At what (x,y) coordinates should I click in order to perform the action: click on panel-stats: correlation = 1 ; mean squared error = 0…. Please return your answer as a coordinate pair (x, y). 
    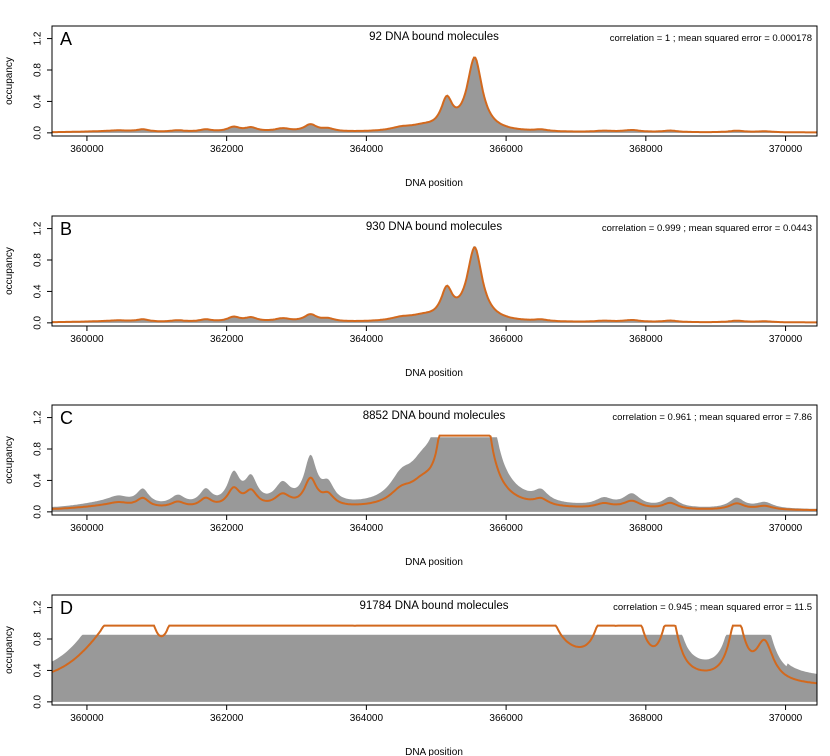
    Looking at the image, I should click on (711, 38).